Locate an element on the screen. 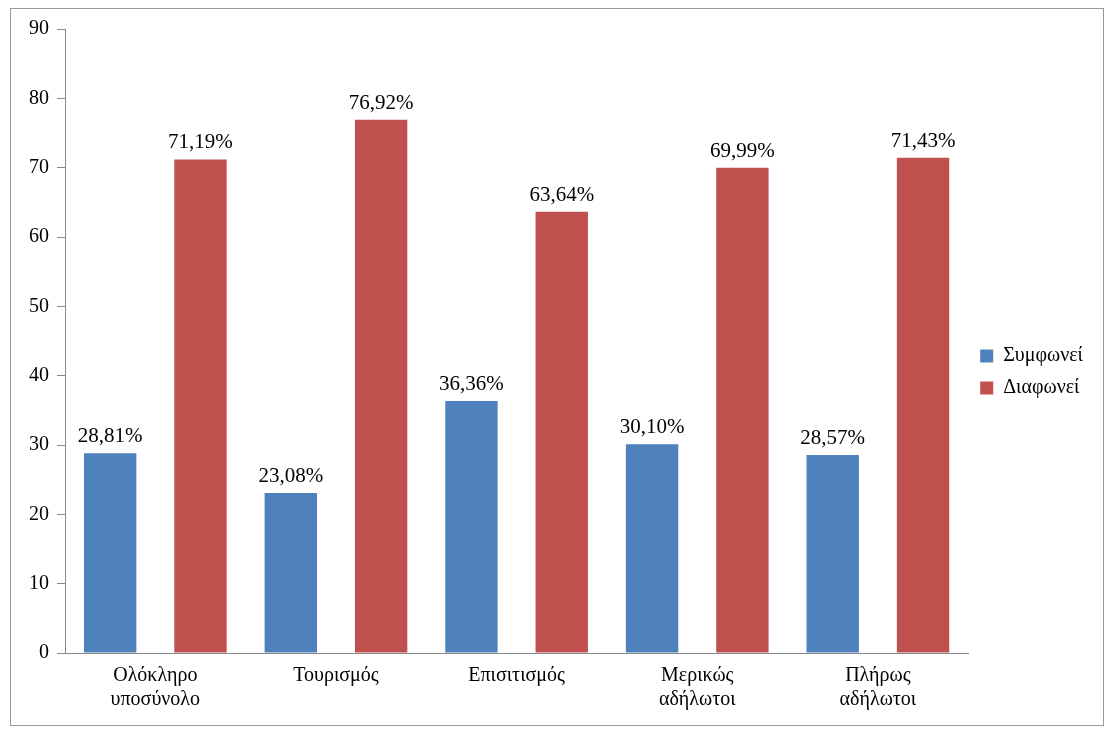 Image resolution: width=1108 pixels, height=729 pixels. y-tick-label: 50 is located at coordinates (39, 304).